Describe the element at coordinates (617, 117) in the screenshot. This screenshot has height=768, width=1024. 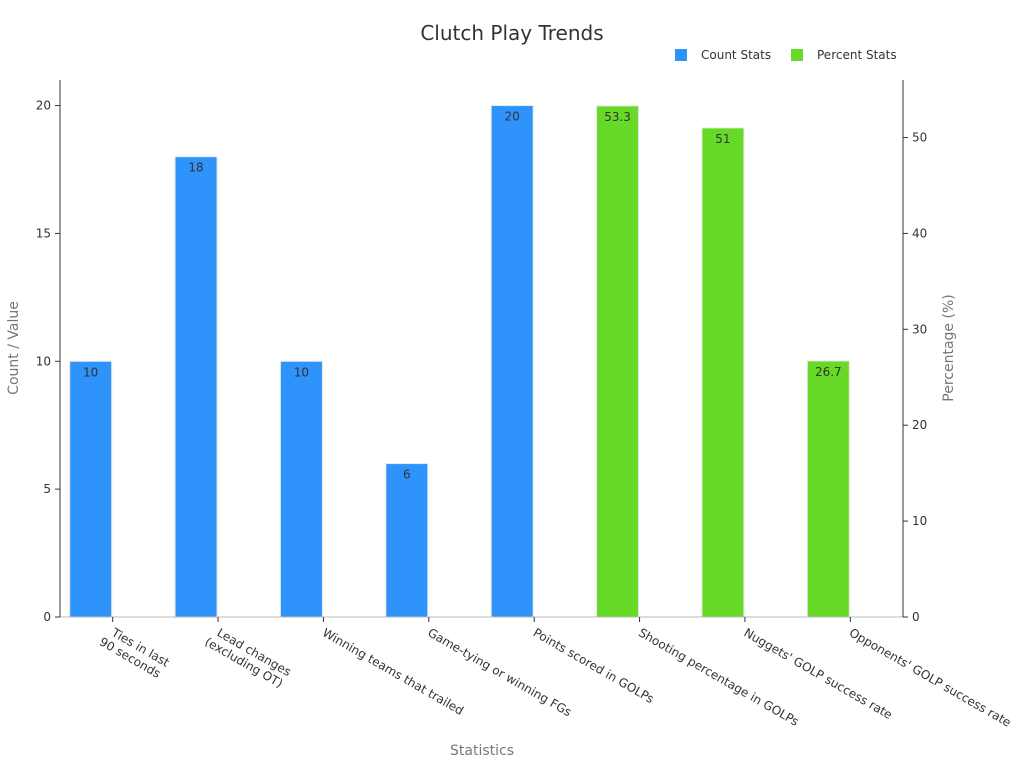
I see `data-label-5: 53.3` at that location.